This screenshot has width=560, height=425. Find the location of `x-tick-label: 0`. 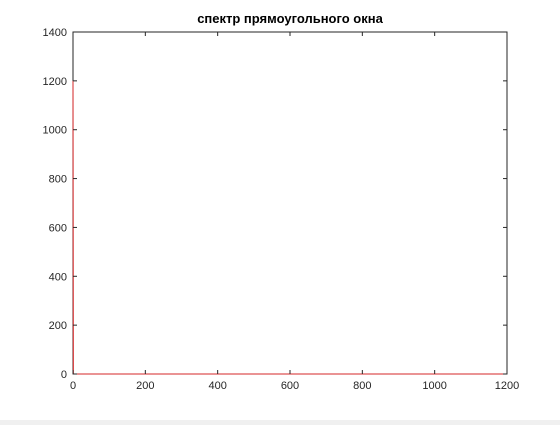

x-tick-label: 0 is located at coordinates (73, 386).